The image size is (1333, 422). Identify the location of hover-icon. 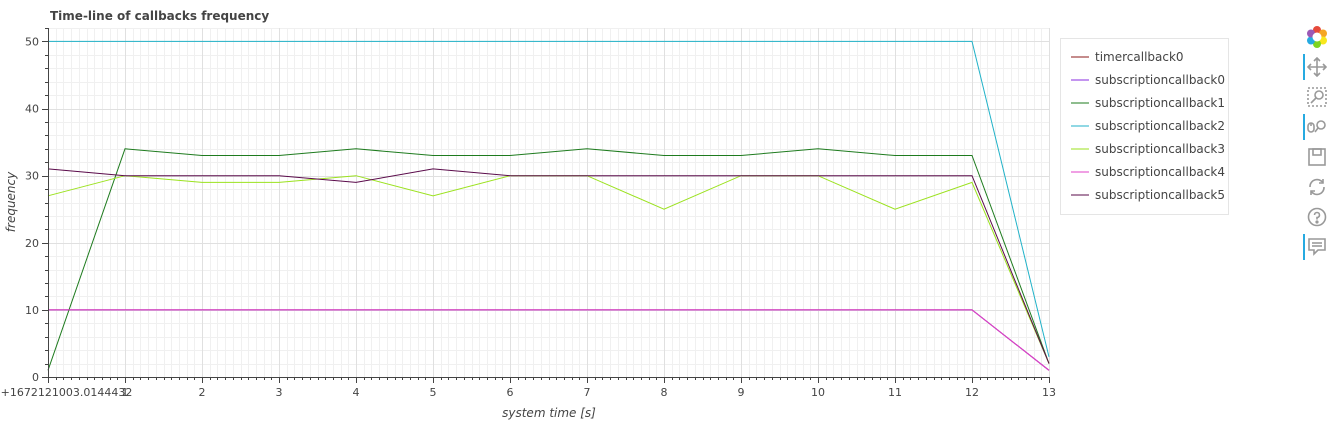
(1316, 247).